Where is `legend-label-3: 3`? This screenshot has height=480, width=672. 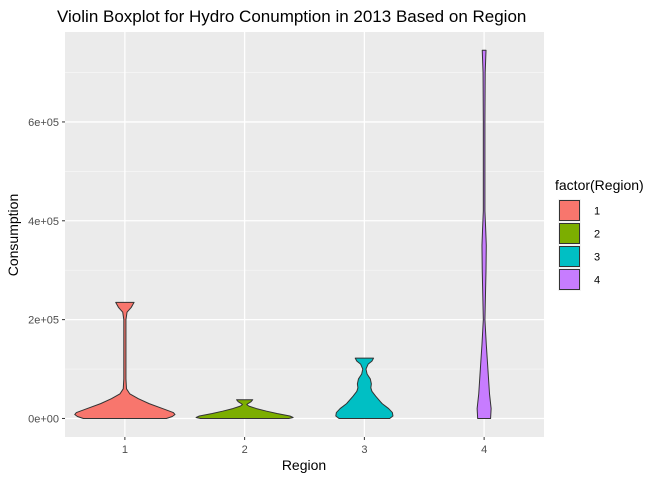 legend-label-3: 3 is located at coordinates (597, 258).